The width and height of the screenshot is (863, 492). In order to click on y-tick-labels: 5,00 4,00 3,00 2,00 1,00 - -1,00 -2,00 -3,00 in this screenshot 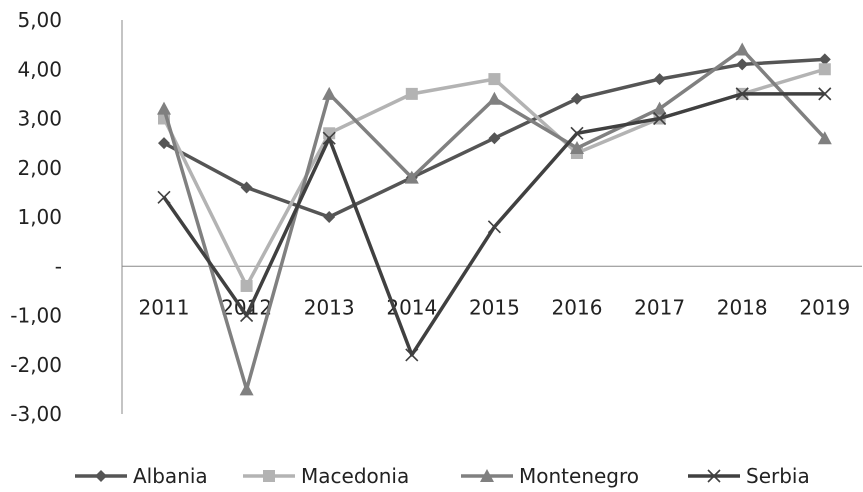, I will do `click(36, 217)`.